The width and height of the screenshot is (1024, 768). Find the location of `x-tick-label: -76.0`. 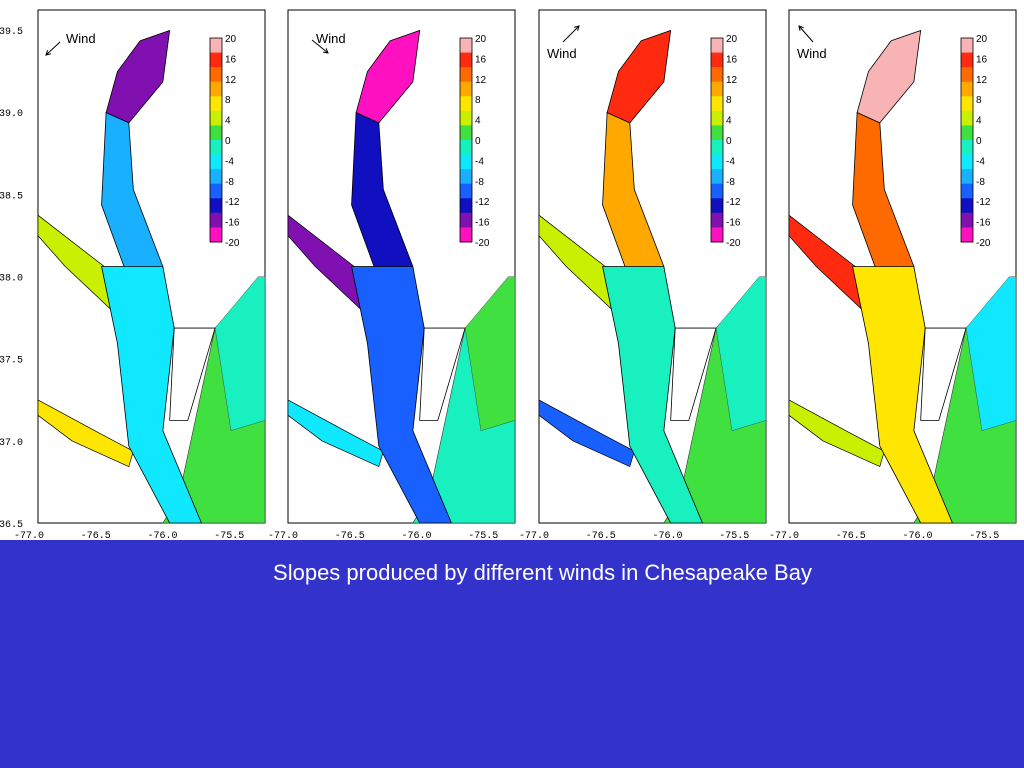

x-tick-label: -76.0 is located at coordinates (918, 535).